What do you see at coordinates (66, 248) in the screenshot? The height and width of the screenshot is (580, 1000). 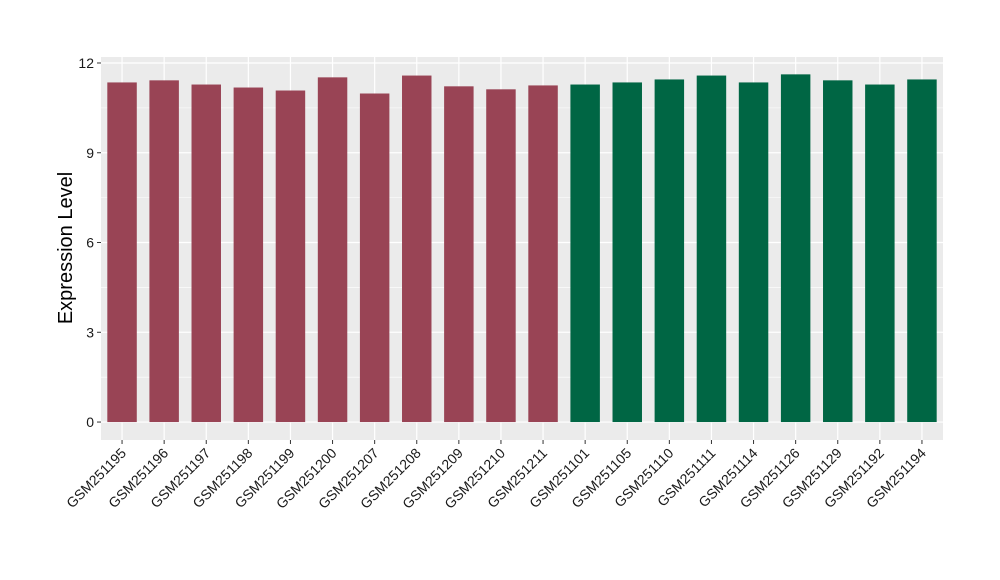 I see `y-axis-title: Expression Level` at bounding box center [66, 248].